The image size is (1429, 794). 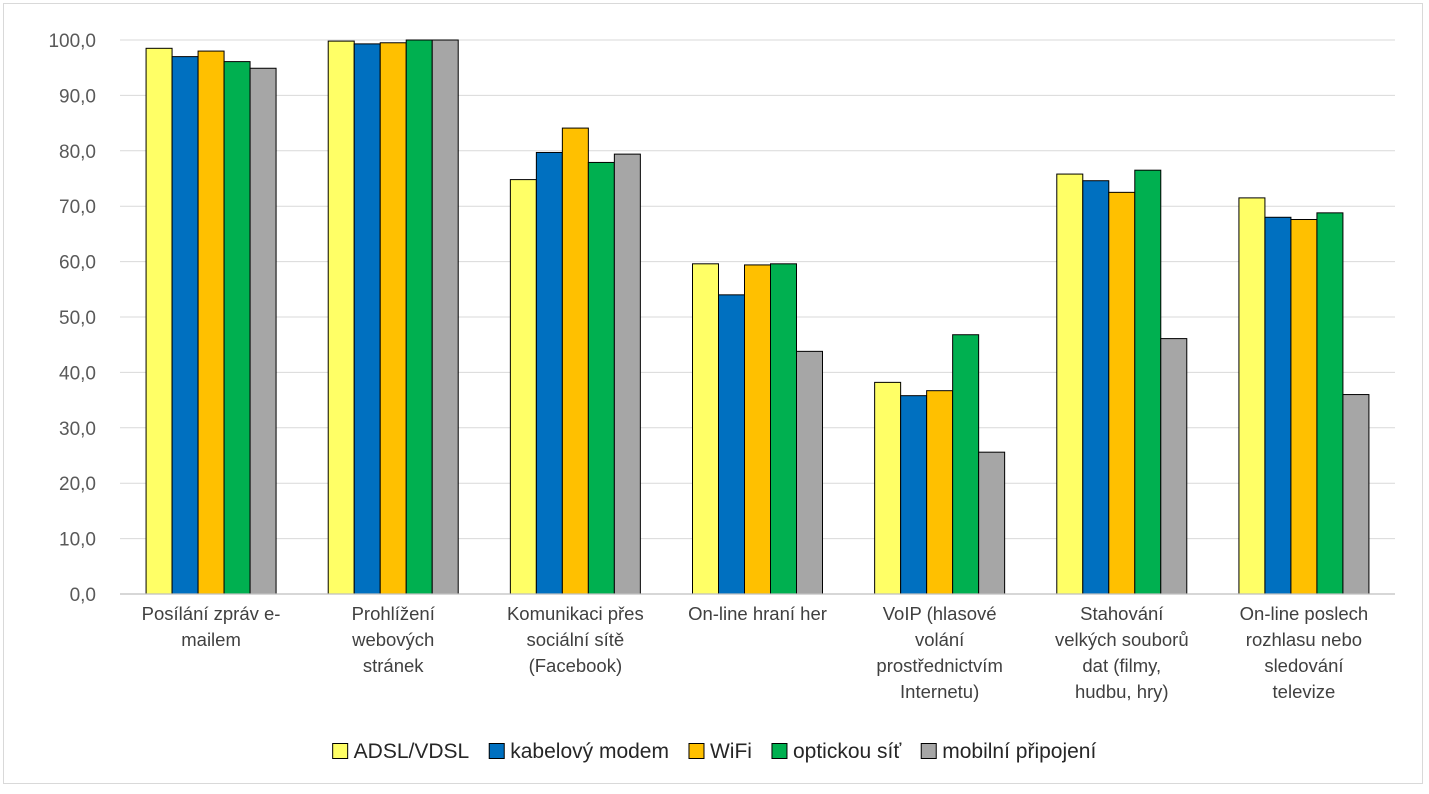 I want to click on y-tick-label: 30,0, so click(x=77, y=429).